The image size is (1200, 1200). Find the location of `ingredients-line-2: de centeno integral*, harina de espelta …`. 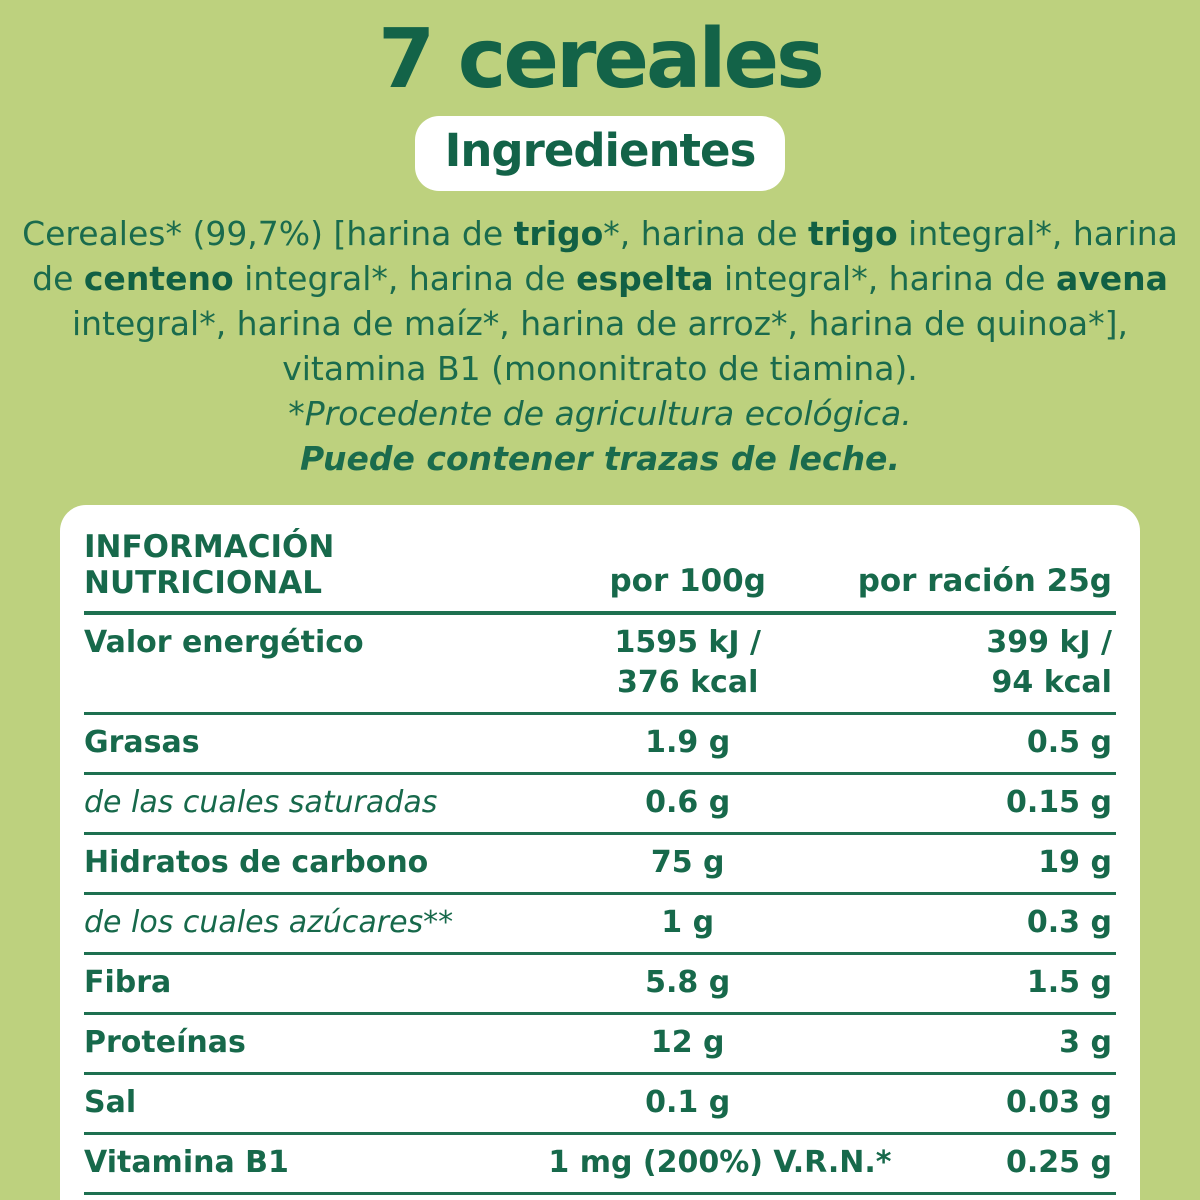

ingredients-line-2: de centeno integral*, harina de espelta … is located at coordinates (600, 278).